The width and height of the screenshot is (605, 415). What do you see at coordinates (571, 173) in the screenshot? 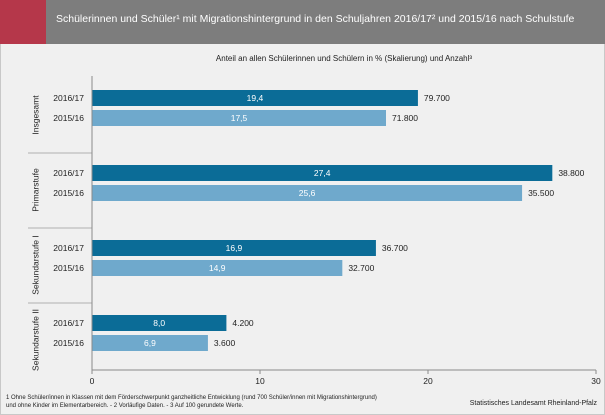
I see `bar-count-label: 38.800` at bounding box center [571, 173].